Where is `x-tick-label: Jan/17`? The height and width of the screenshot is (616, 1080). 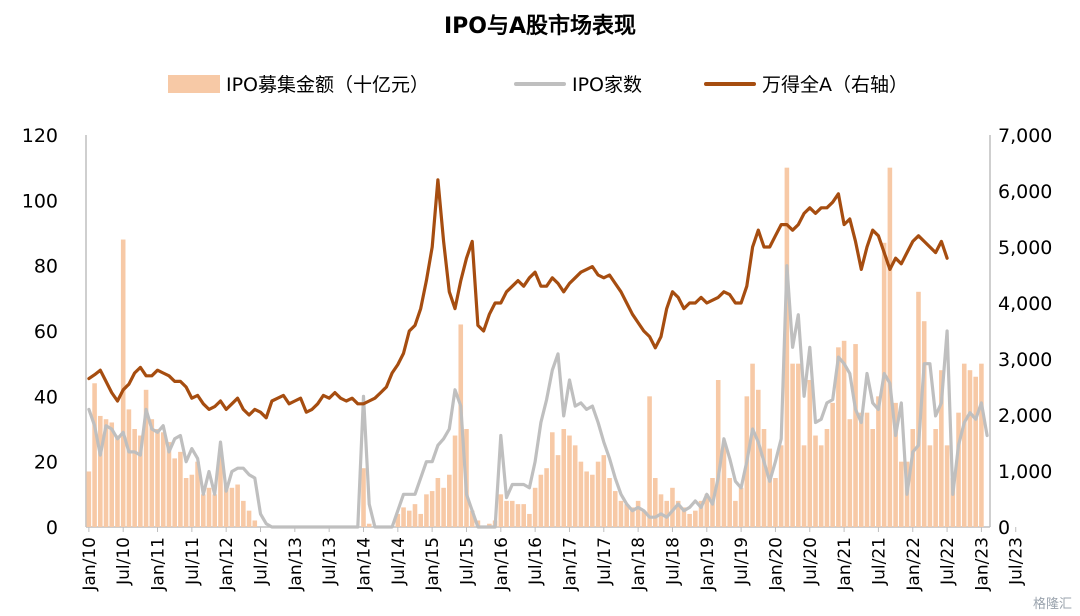 x-tick-label: Jan/17 is located at coordinates (570, 564).